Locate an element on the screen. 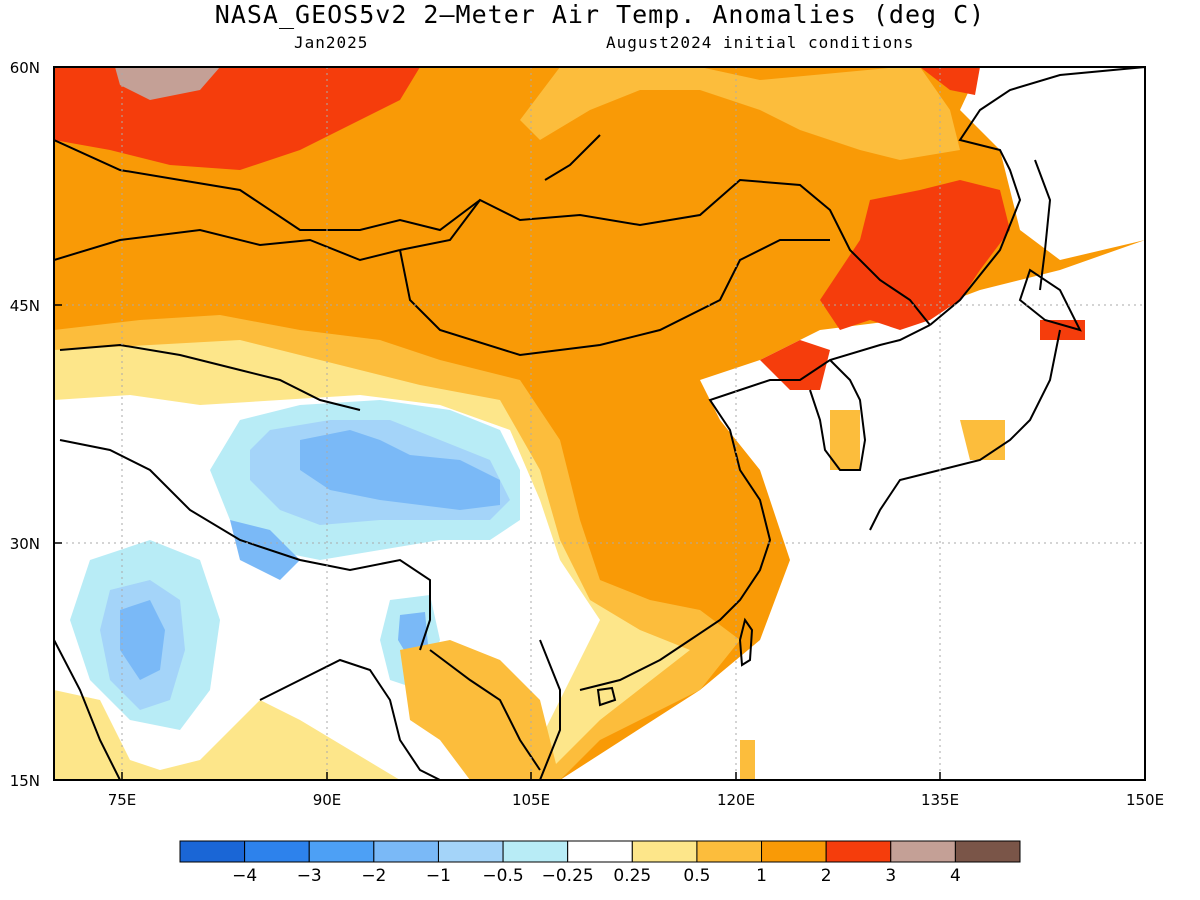 The image size is (1200, 900). colorbar-label: 2 is located at coordinates (826, 876).